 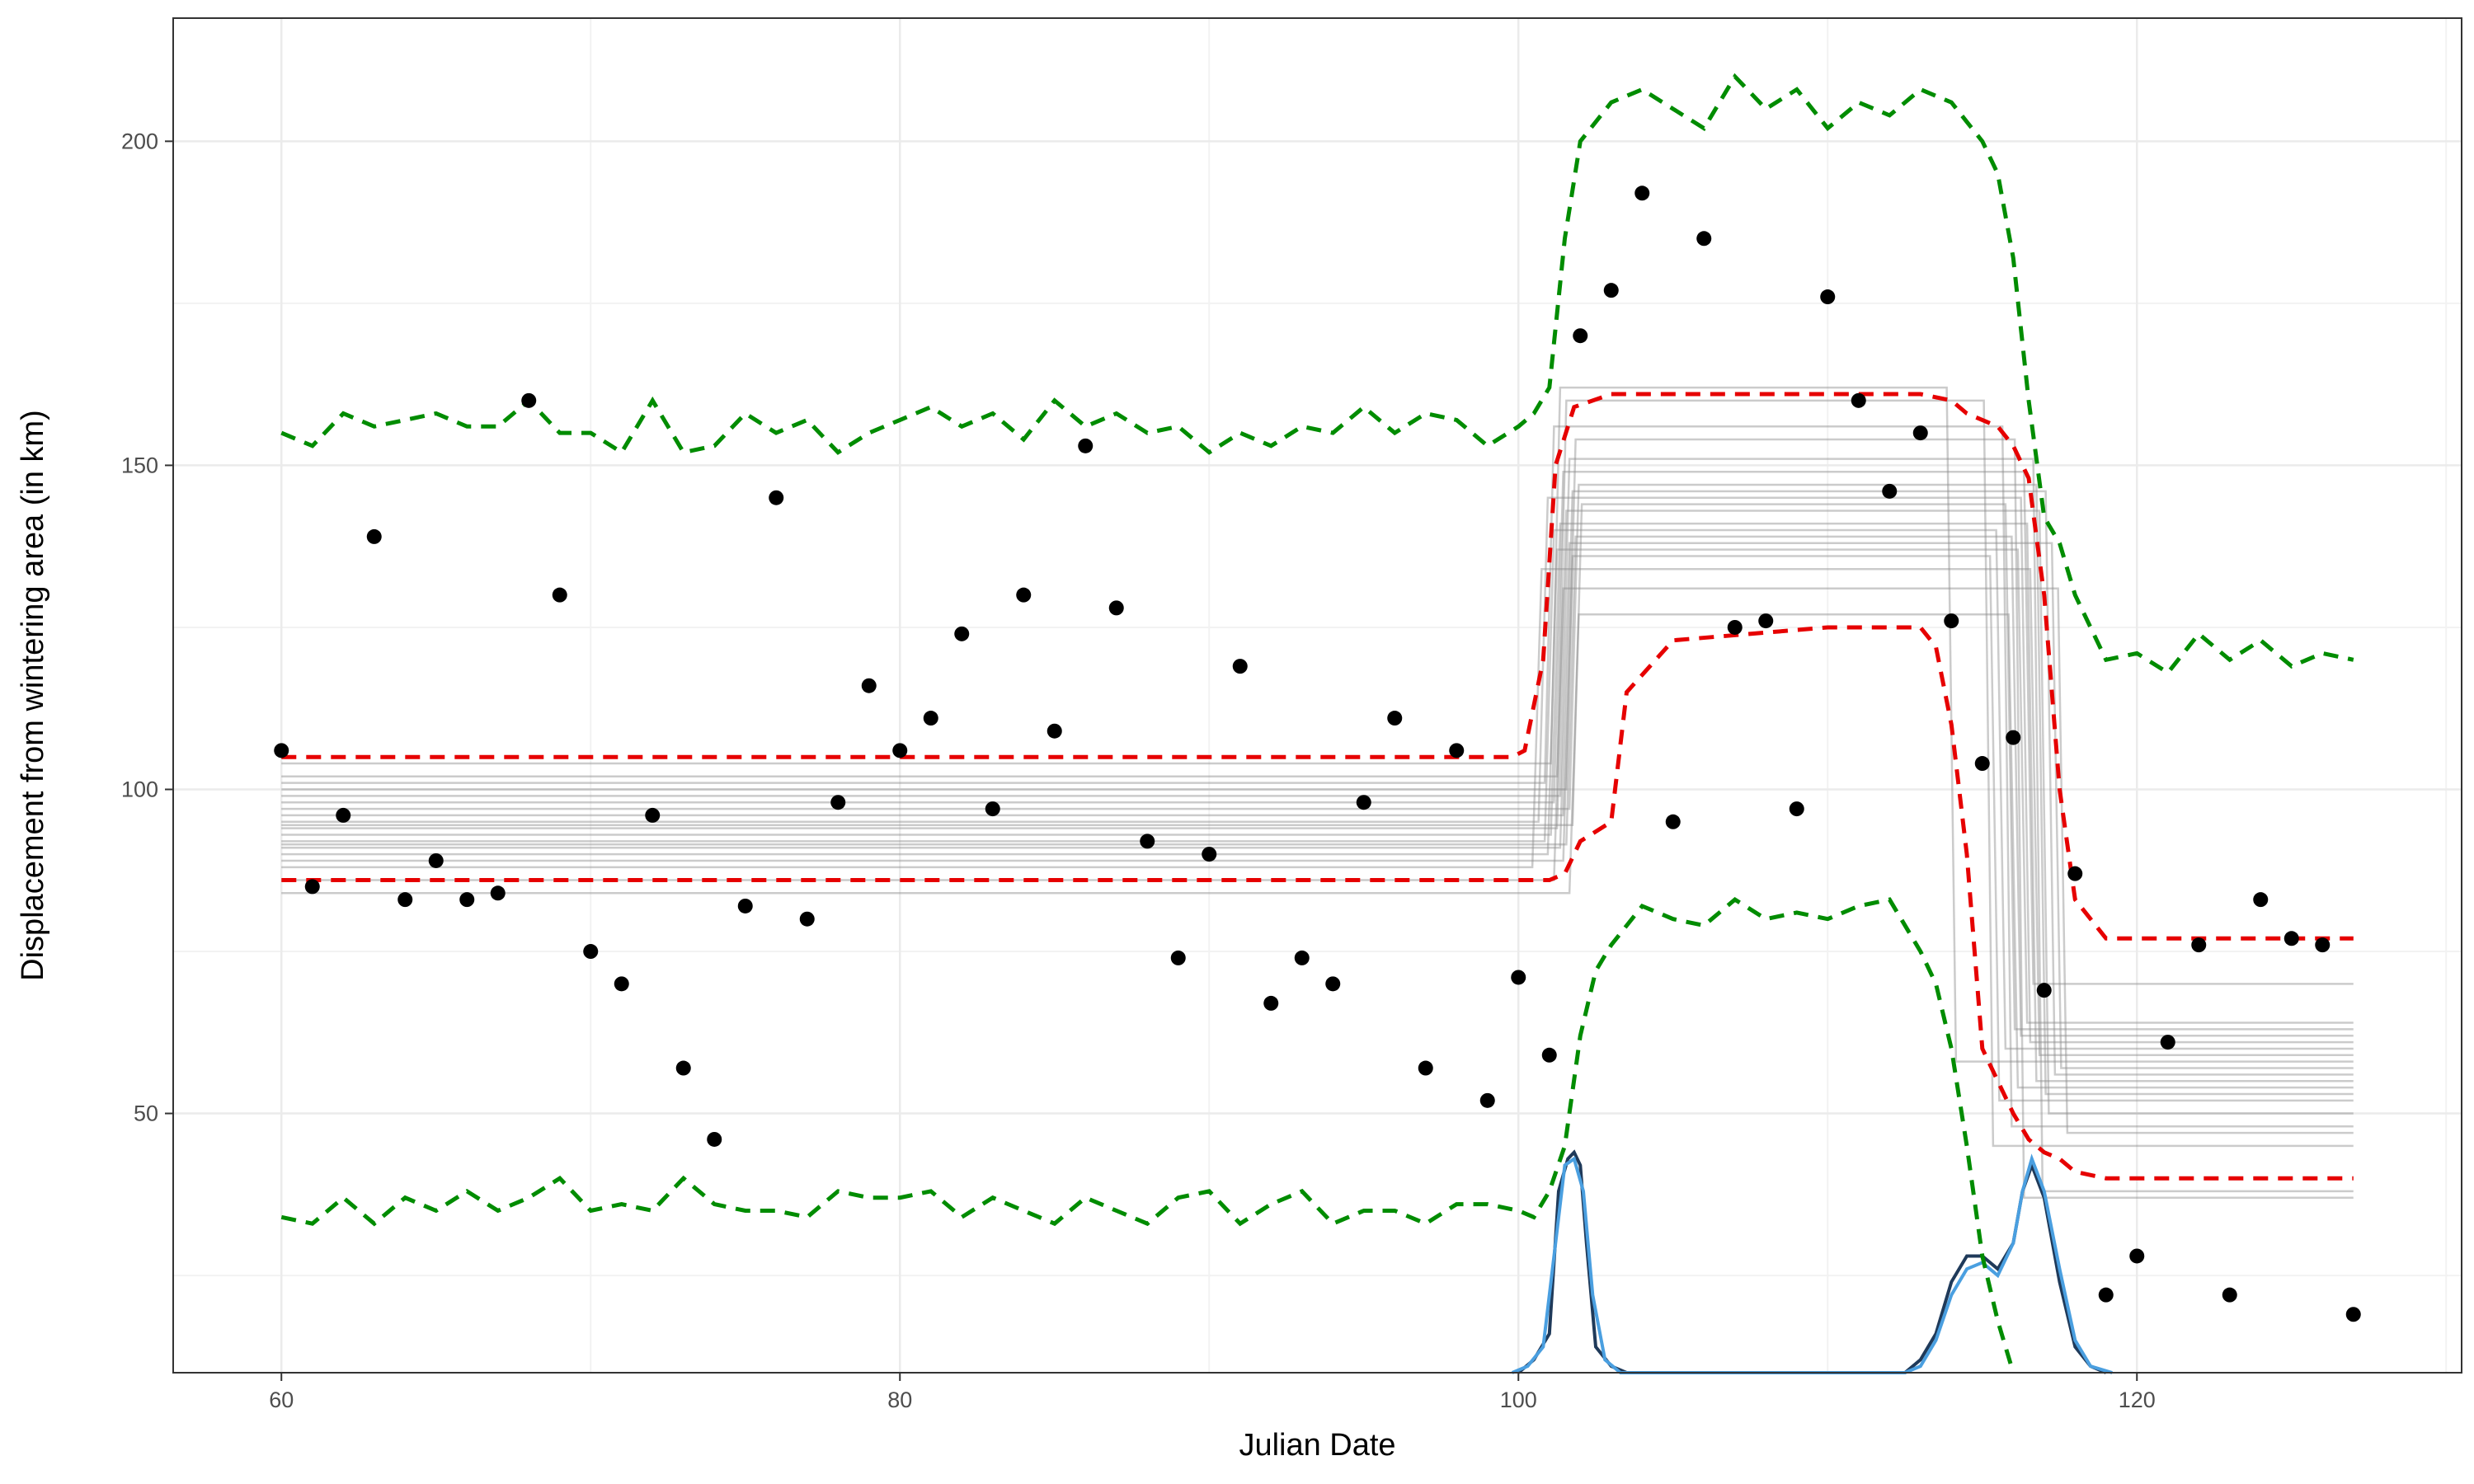 What do you see at coordinates (1317, 1445) in the screenshot?
I see `x-axis-title: Julian Date` at bounding box center [1317, 1445].